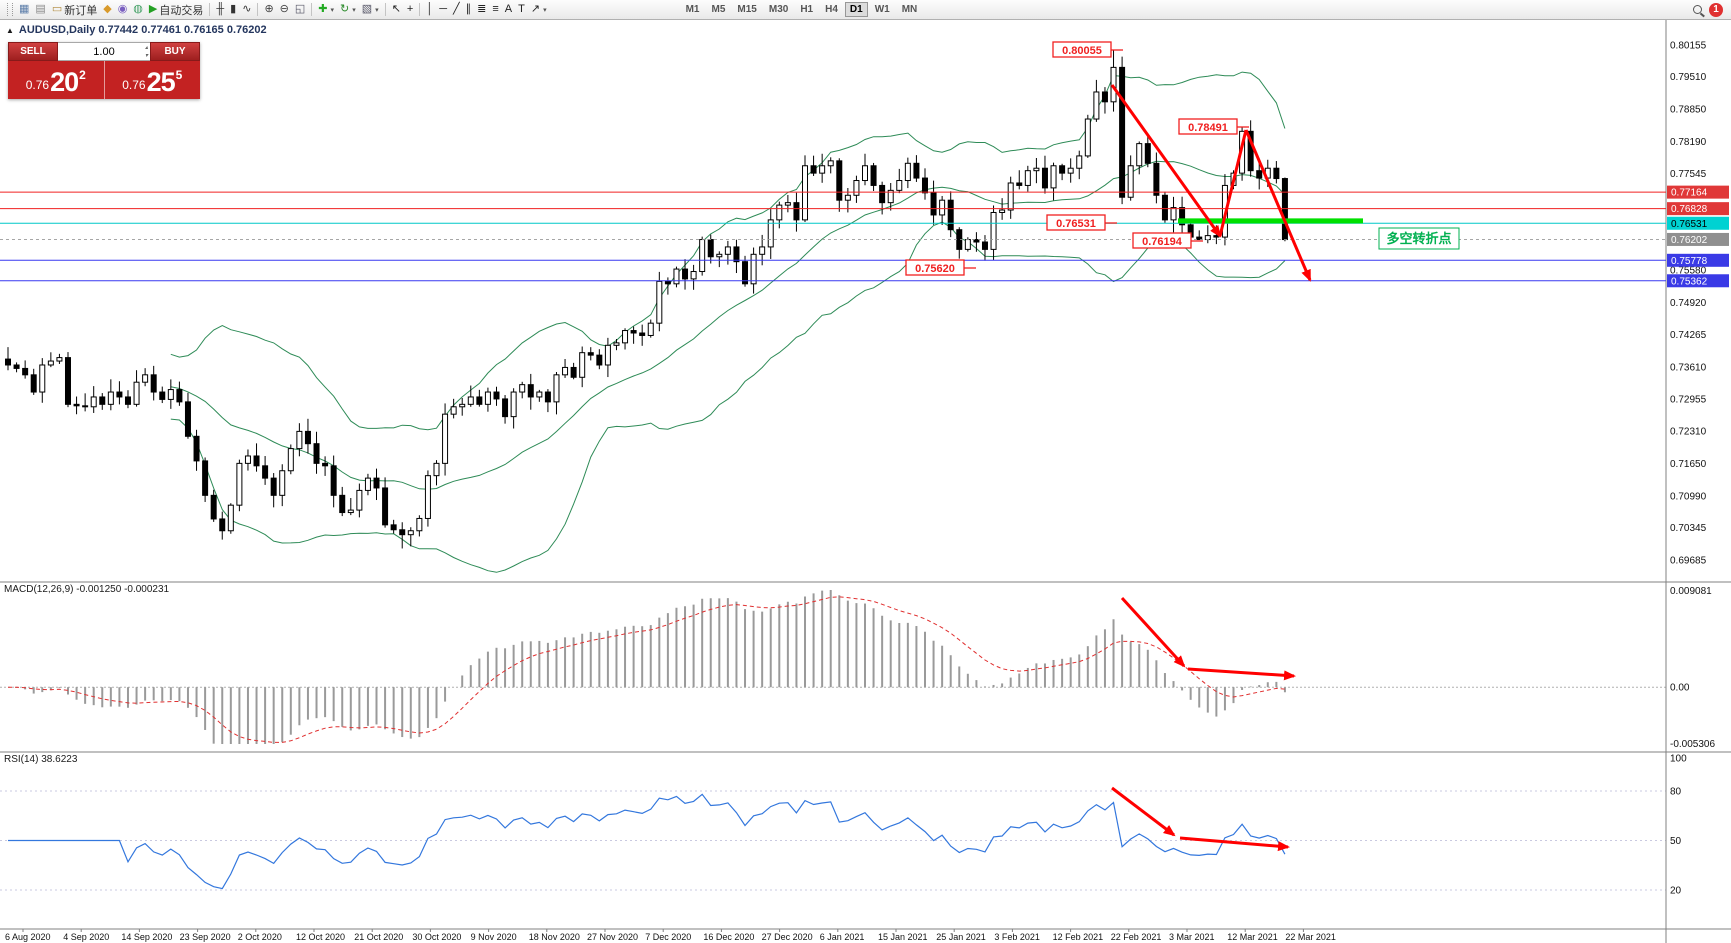 This screenshot has height=943, width=1731. I want to click on fibonacci-icon: ≣, so click(481, 10).